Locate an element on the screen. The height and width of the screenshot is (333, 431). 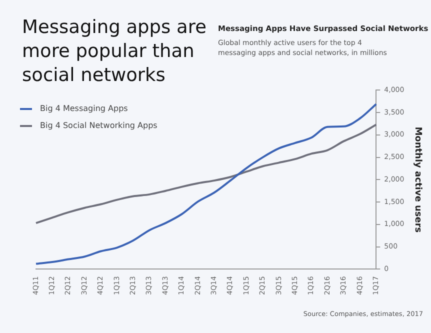
chart-title: Messaging apps are more popular than social networks is located at coordinates (115, 52).